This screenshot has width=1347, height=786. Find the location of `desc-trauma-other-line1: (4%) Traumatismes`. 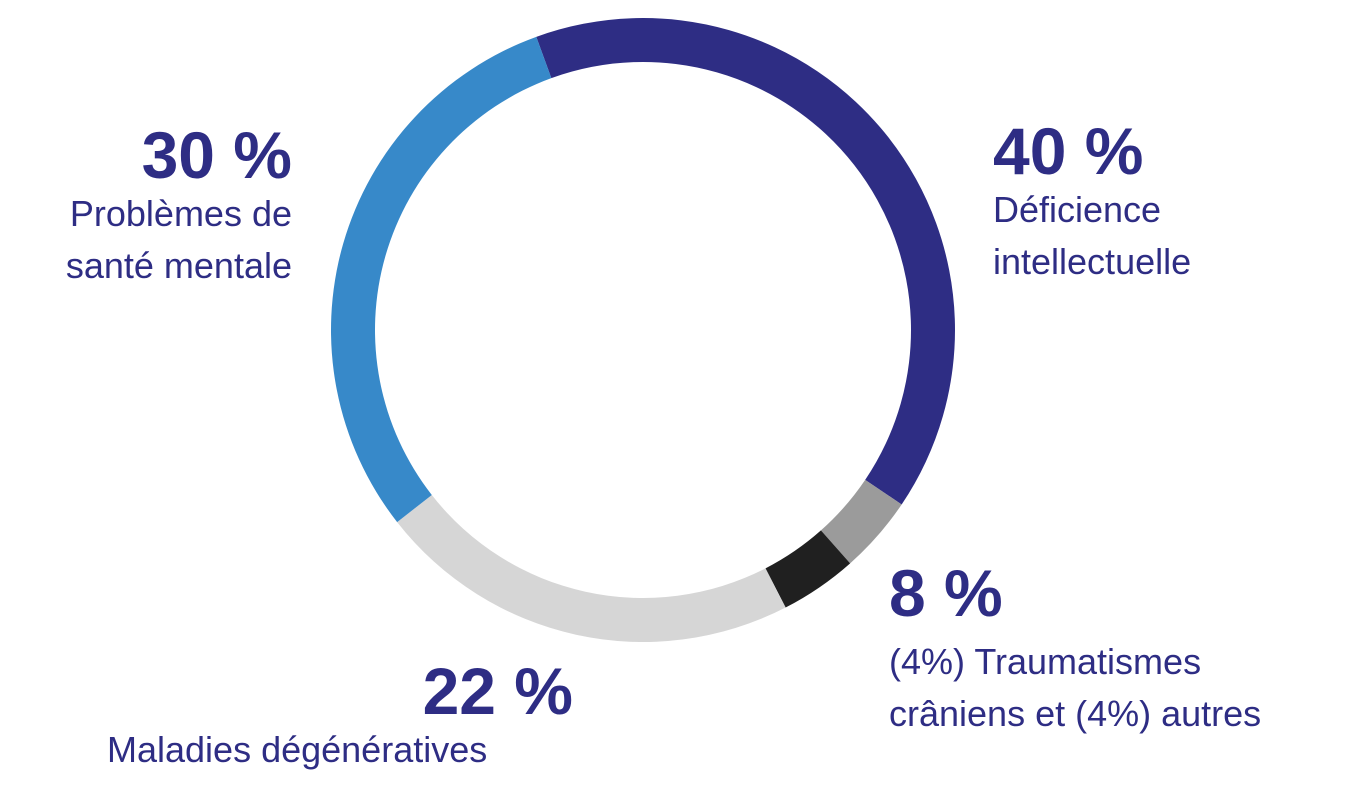

desc-trauma-other-line1: (4%) Traumatismes is located at coordinates (1045, 661).